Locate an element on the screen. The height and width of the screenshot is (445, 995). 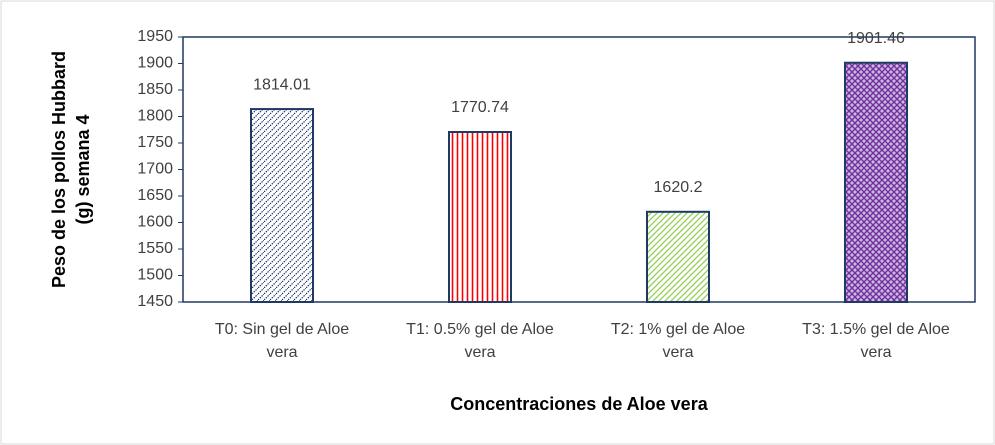
x-axis-title: Concentraciones de Aloe vera is located at coordinates (579, 404).